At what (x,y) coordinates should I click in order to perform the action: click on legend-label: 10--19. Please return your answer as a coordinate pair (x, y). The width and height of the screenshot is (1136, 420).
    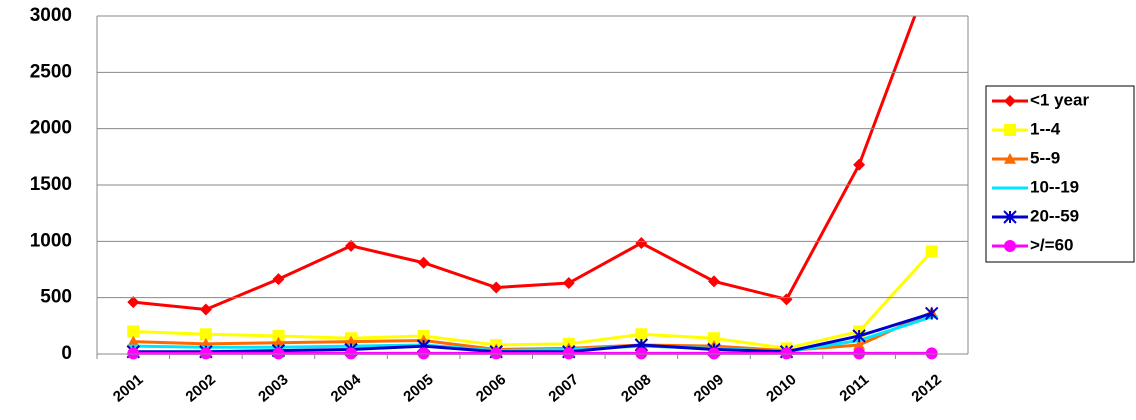
    Looking at the image, I should click on (1054, 186).